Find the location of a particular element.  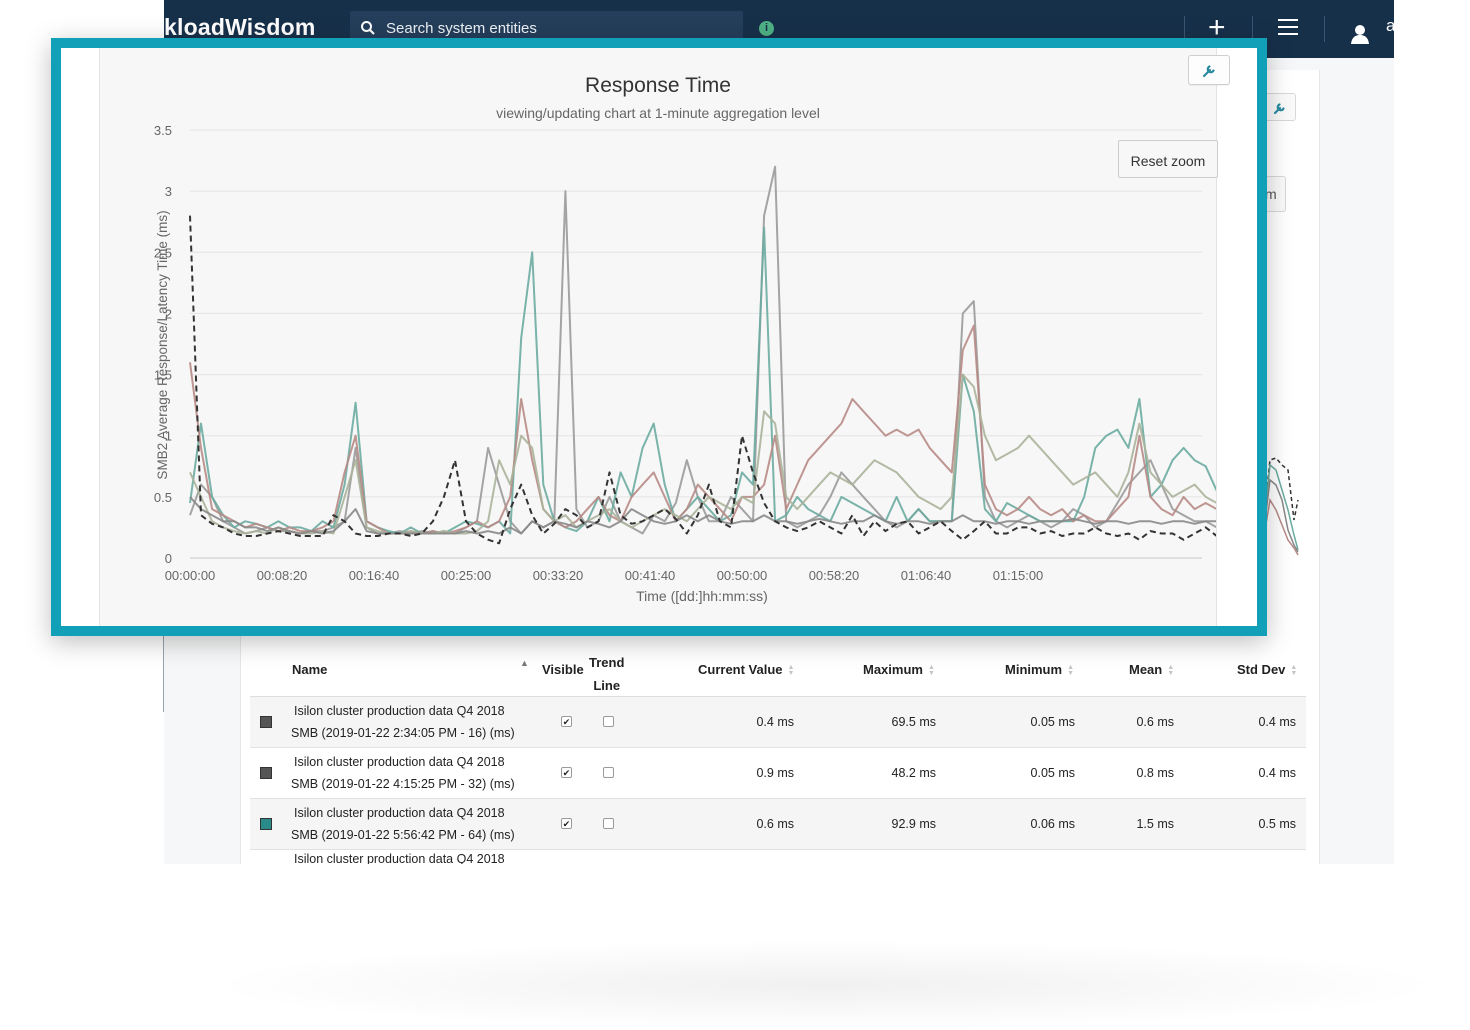

std-dev-value: 0.5 ms is located at coordinates (1277, 824).